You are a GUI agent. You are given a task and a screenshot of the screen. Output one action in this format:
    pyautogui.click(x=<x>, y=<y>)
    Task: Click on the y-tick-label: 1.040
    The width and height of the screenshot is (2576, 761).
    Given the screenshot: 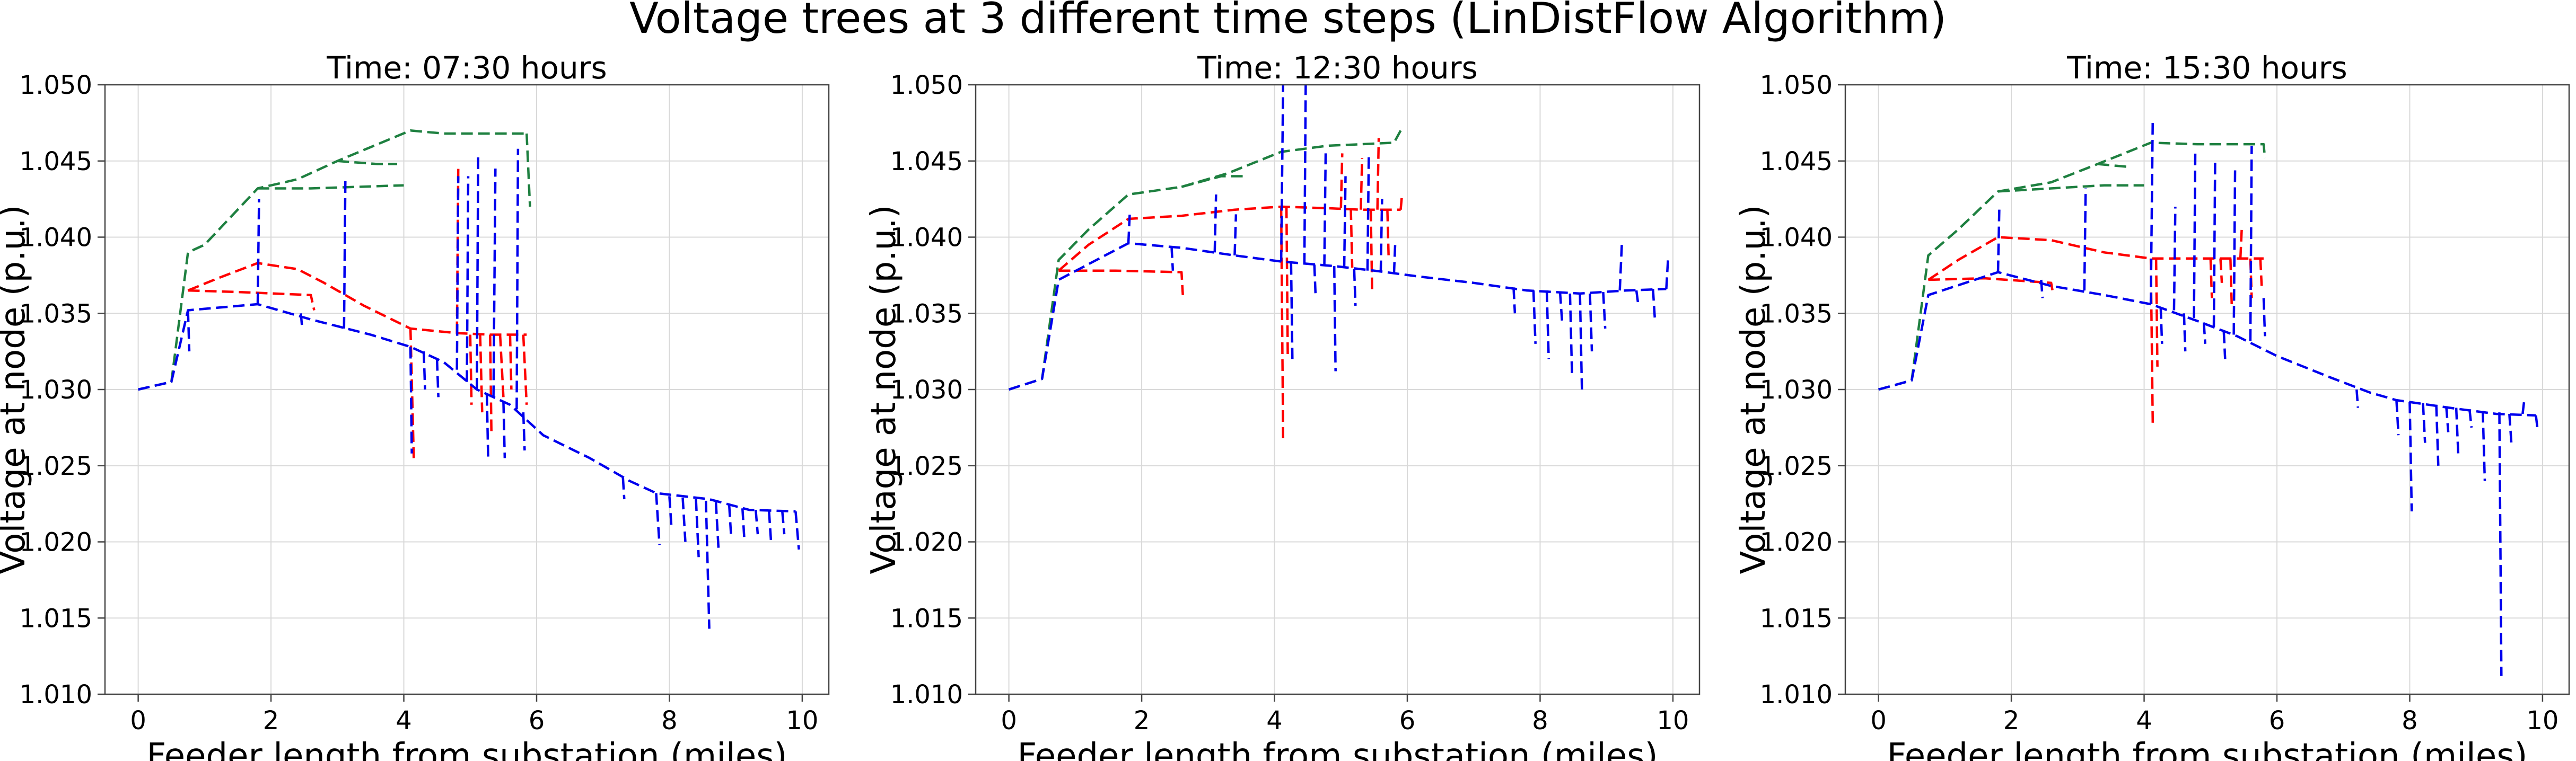 What is the action you would take?
    pyautogui.click(x=926, y=238)
    